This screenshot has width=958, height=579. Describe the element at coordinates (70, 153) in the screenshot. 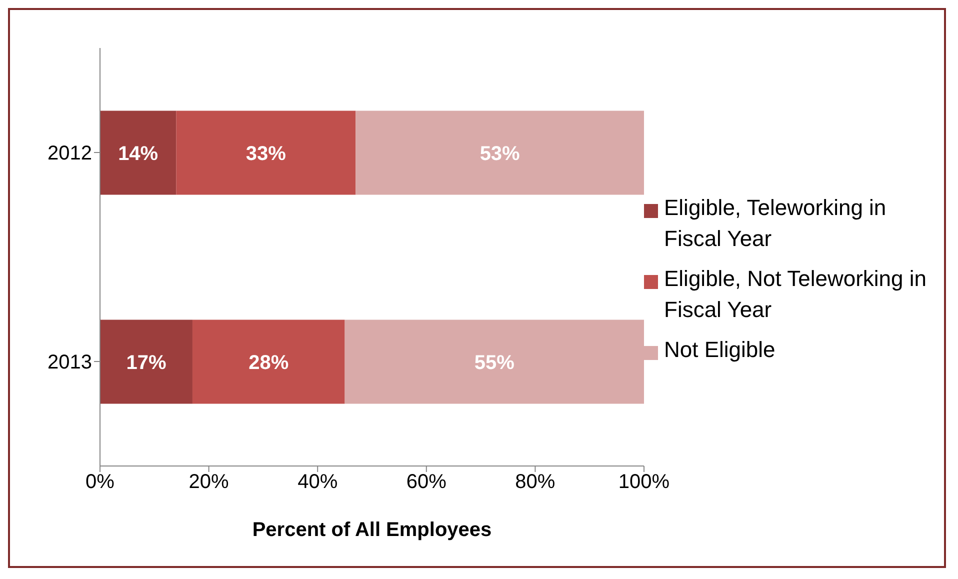

I see `y-tick-label: 2012` at that location.